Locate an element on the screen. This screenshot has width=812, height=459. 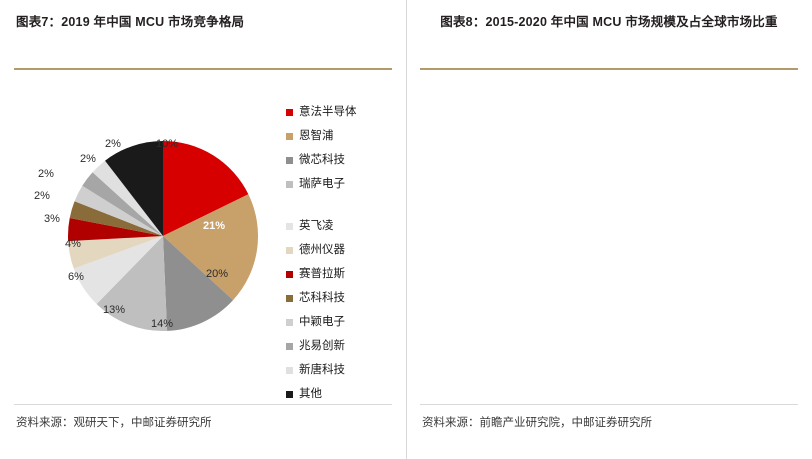
legend-item-renesas: 瑞萨电子 is located at coordinates (344, 196).